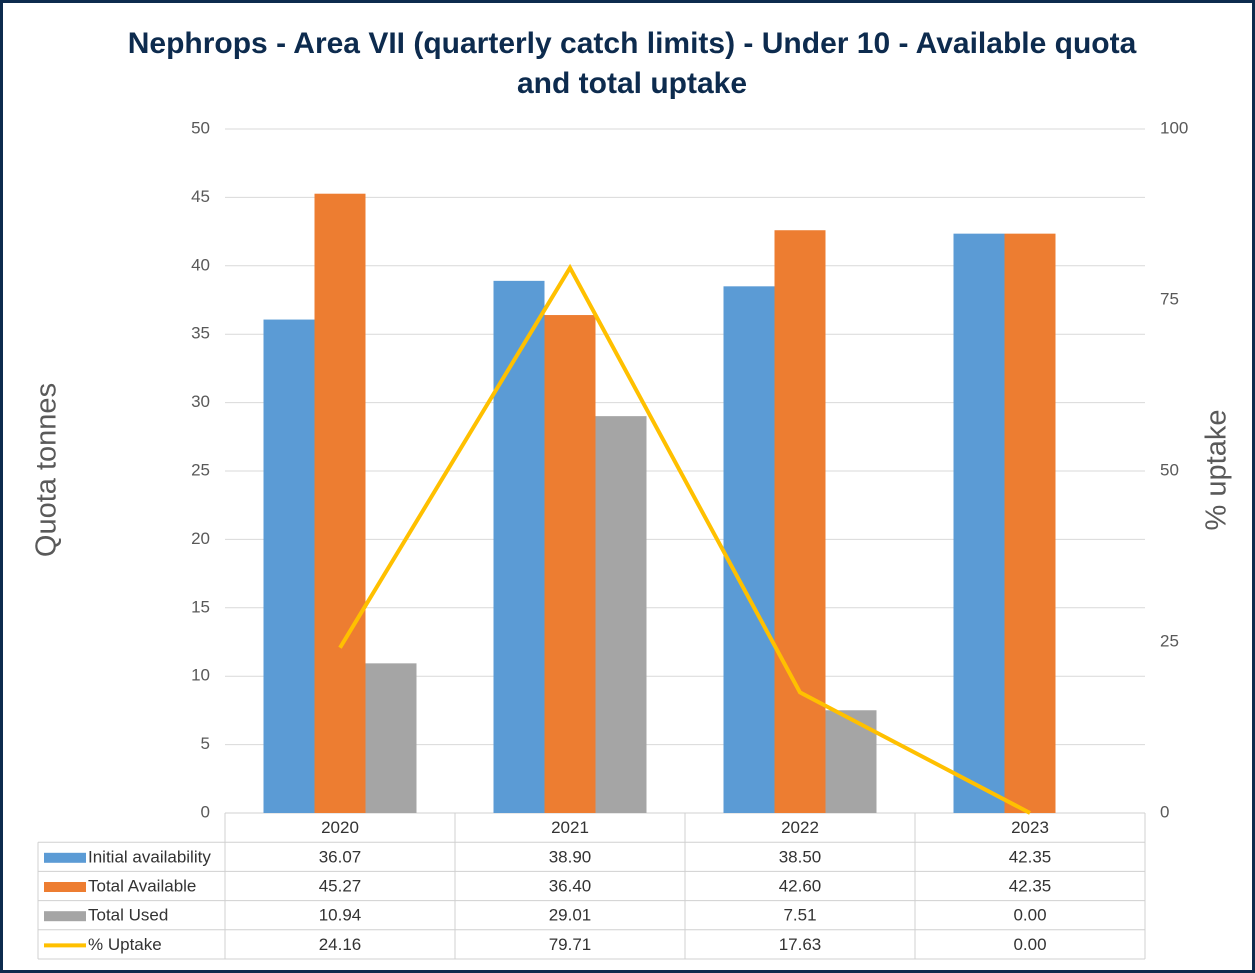 This screenshot has width=1255, height=973. Describe the element at coordinates (570, 885) in the screenshot. I see `table-value: 36.40` at that location.